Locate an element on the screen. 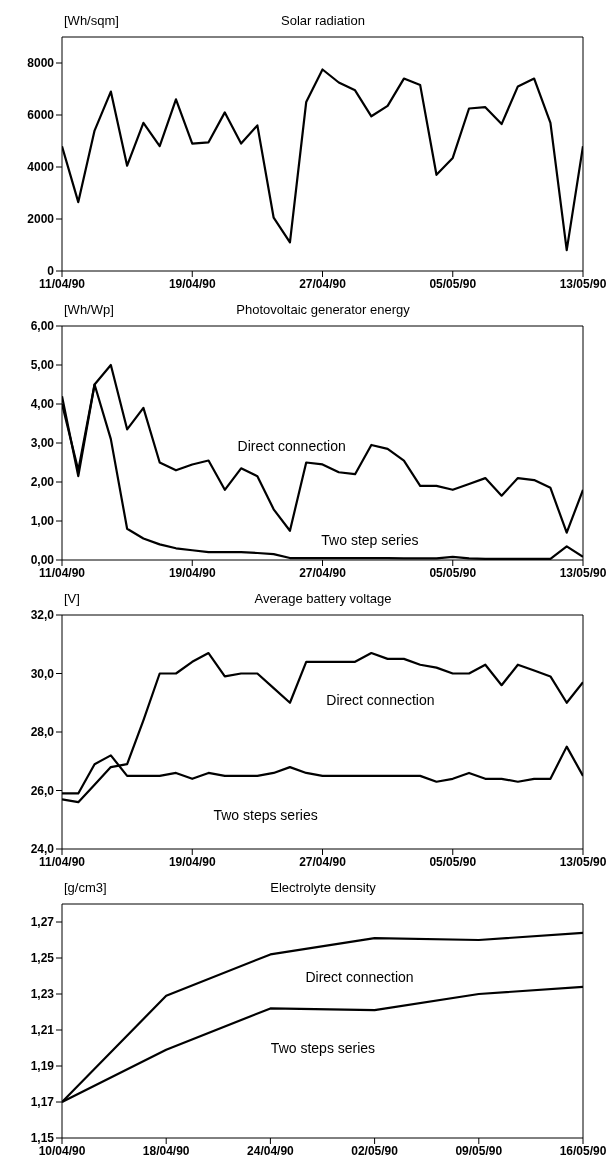  y-tick-label: 1,27 is located at coordinates (42, 922).